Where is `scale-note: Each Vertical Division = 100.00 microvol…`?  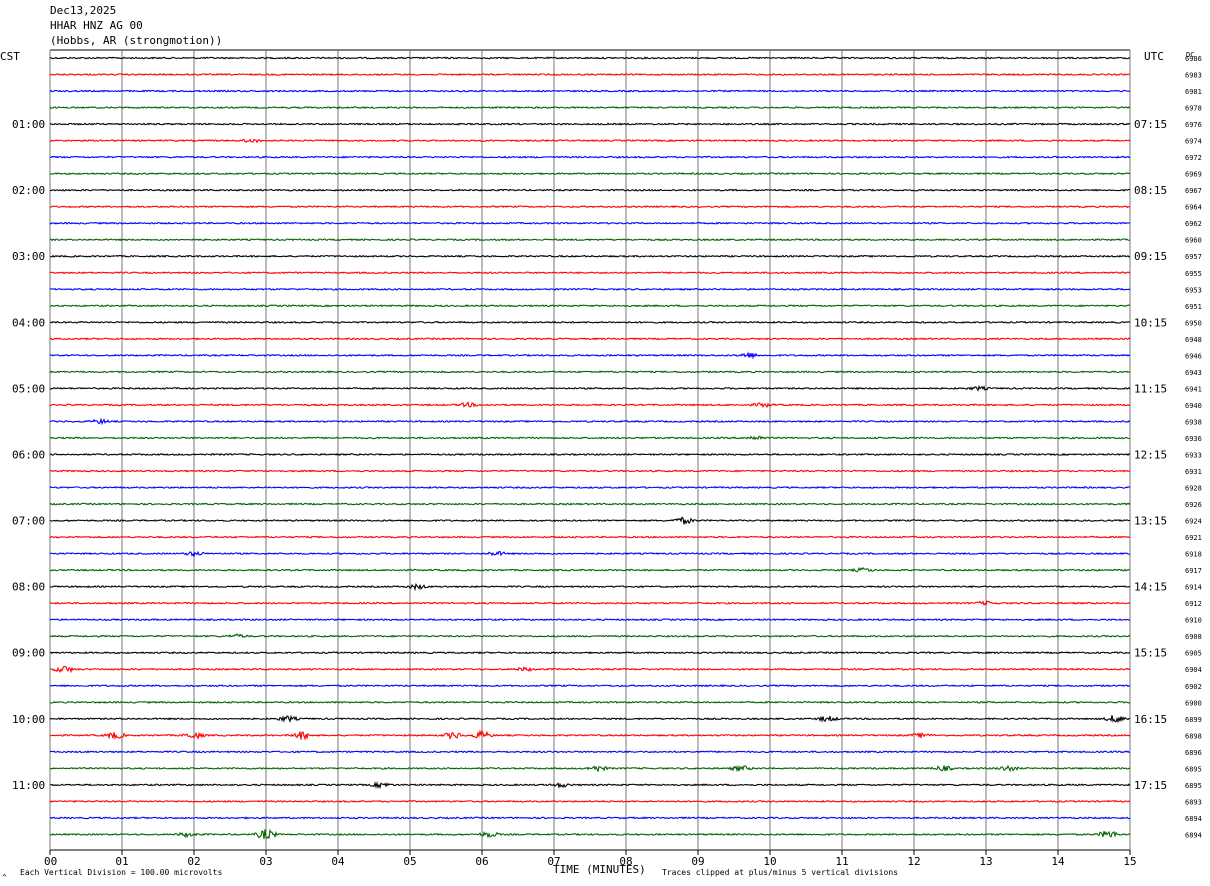
scale-note: Each Vertical Division = 100.00 microvol… is located at coordinates (121, 872).